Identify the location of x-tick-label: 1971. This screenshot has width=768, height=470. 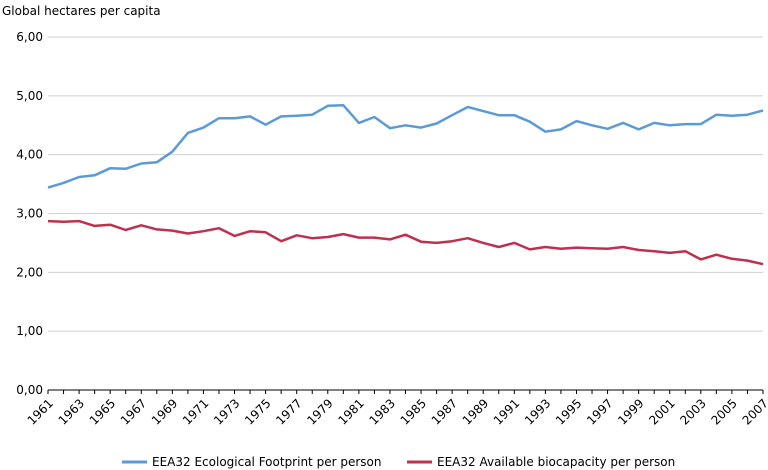
(195, 411).